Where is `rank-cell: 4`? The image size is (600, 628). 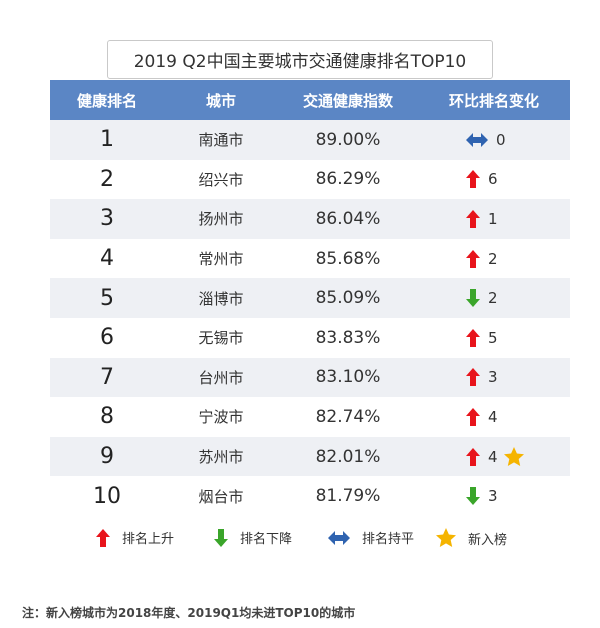
rank-cell: 4 is located at coordinates (107, 259).